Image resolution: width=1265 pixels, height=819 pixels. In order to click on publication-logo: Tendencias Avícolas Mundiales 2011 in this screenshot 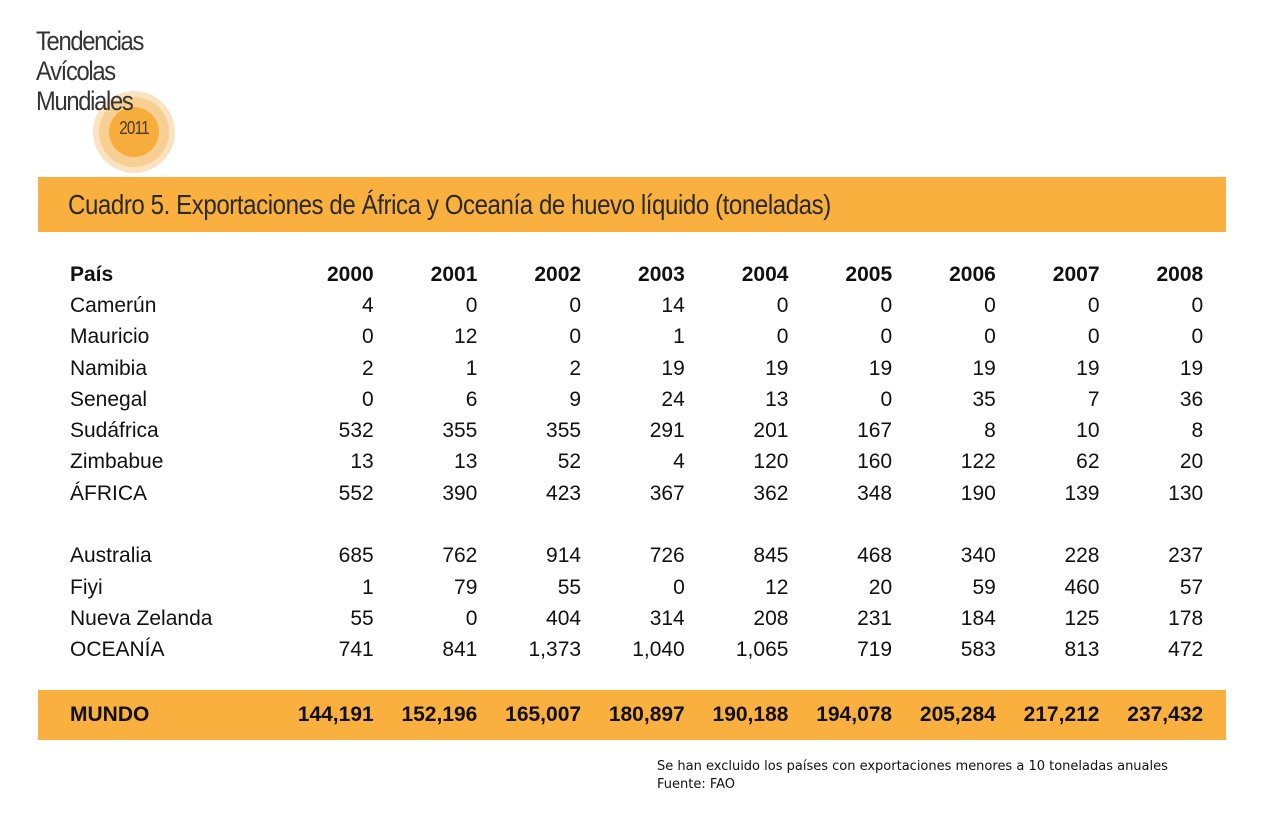, I will do `click(126, 101)`.